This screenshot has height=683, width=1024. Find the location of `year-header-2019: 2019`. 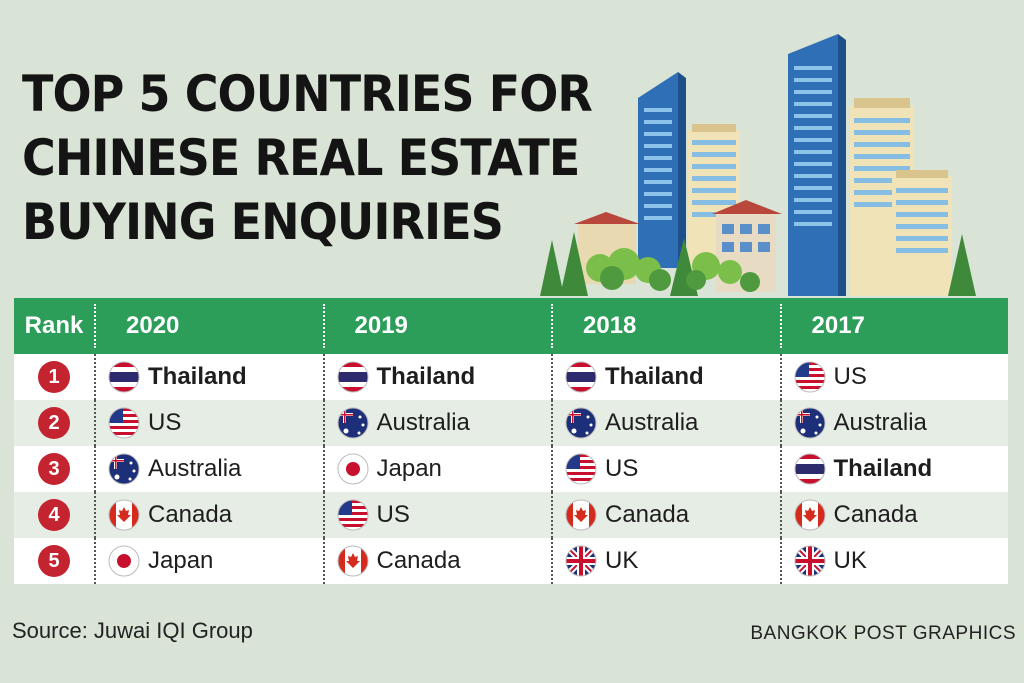

year-header-2019: 2019 is located at coordinates (381, 325).